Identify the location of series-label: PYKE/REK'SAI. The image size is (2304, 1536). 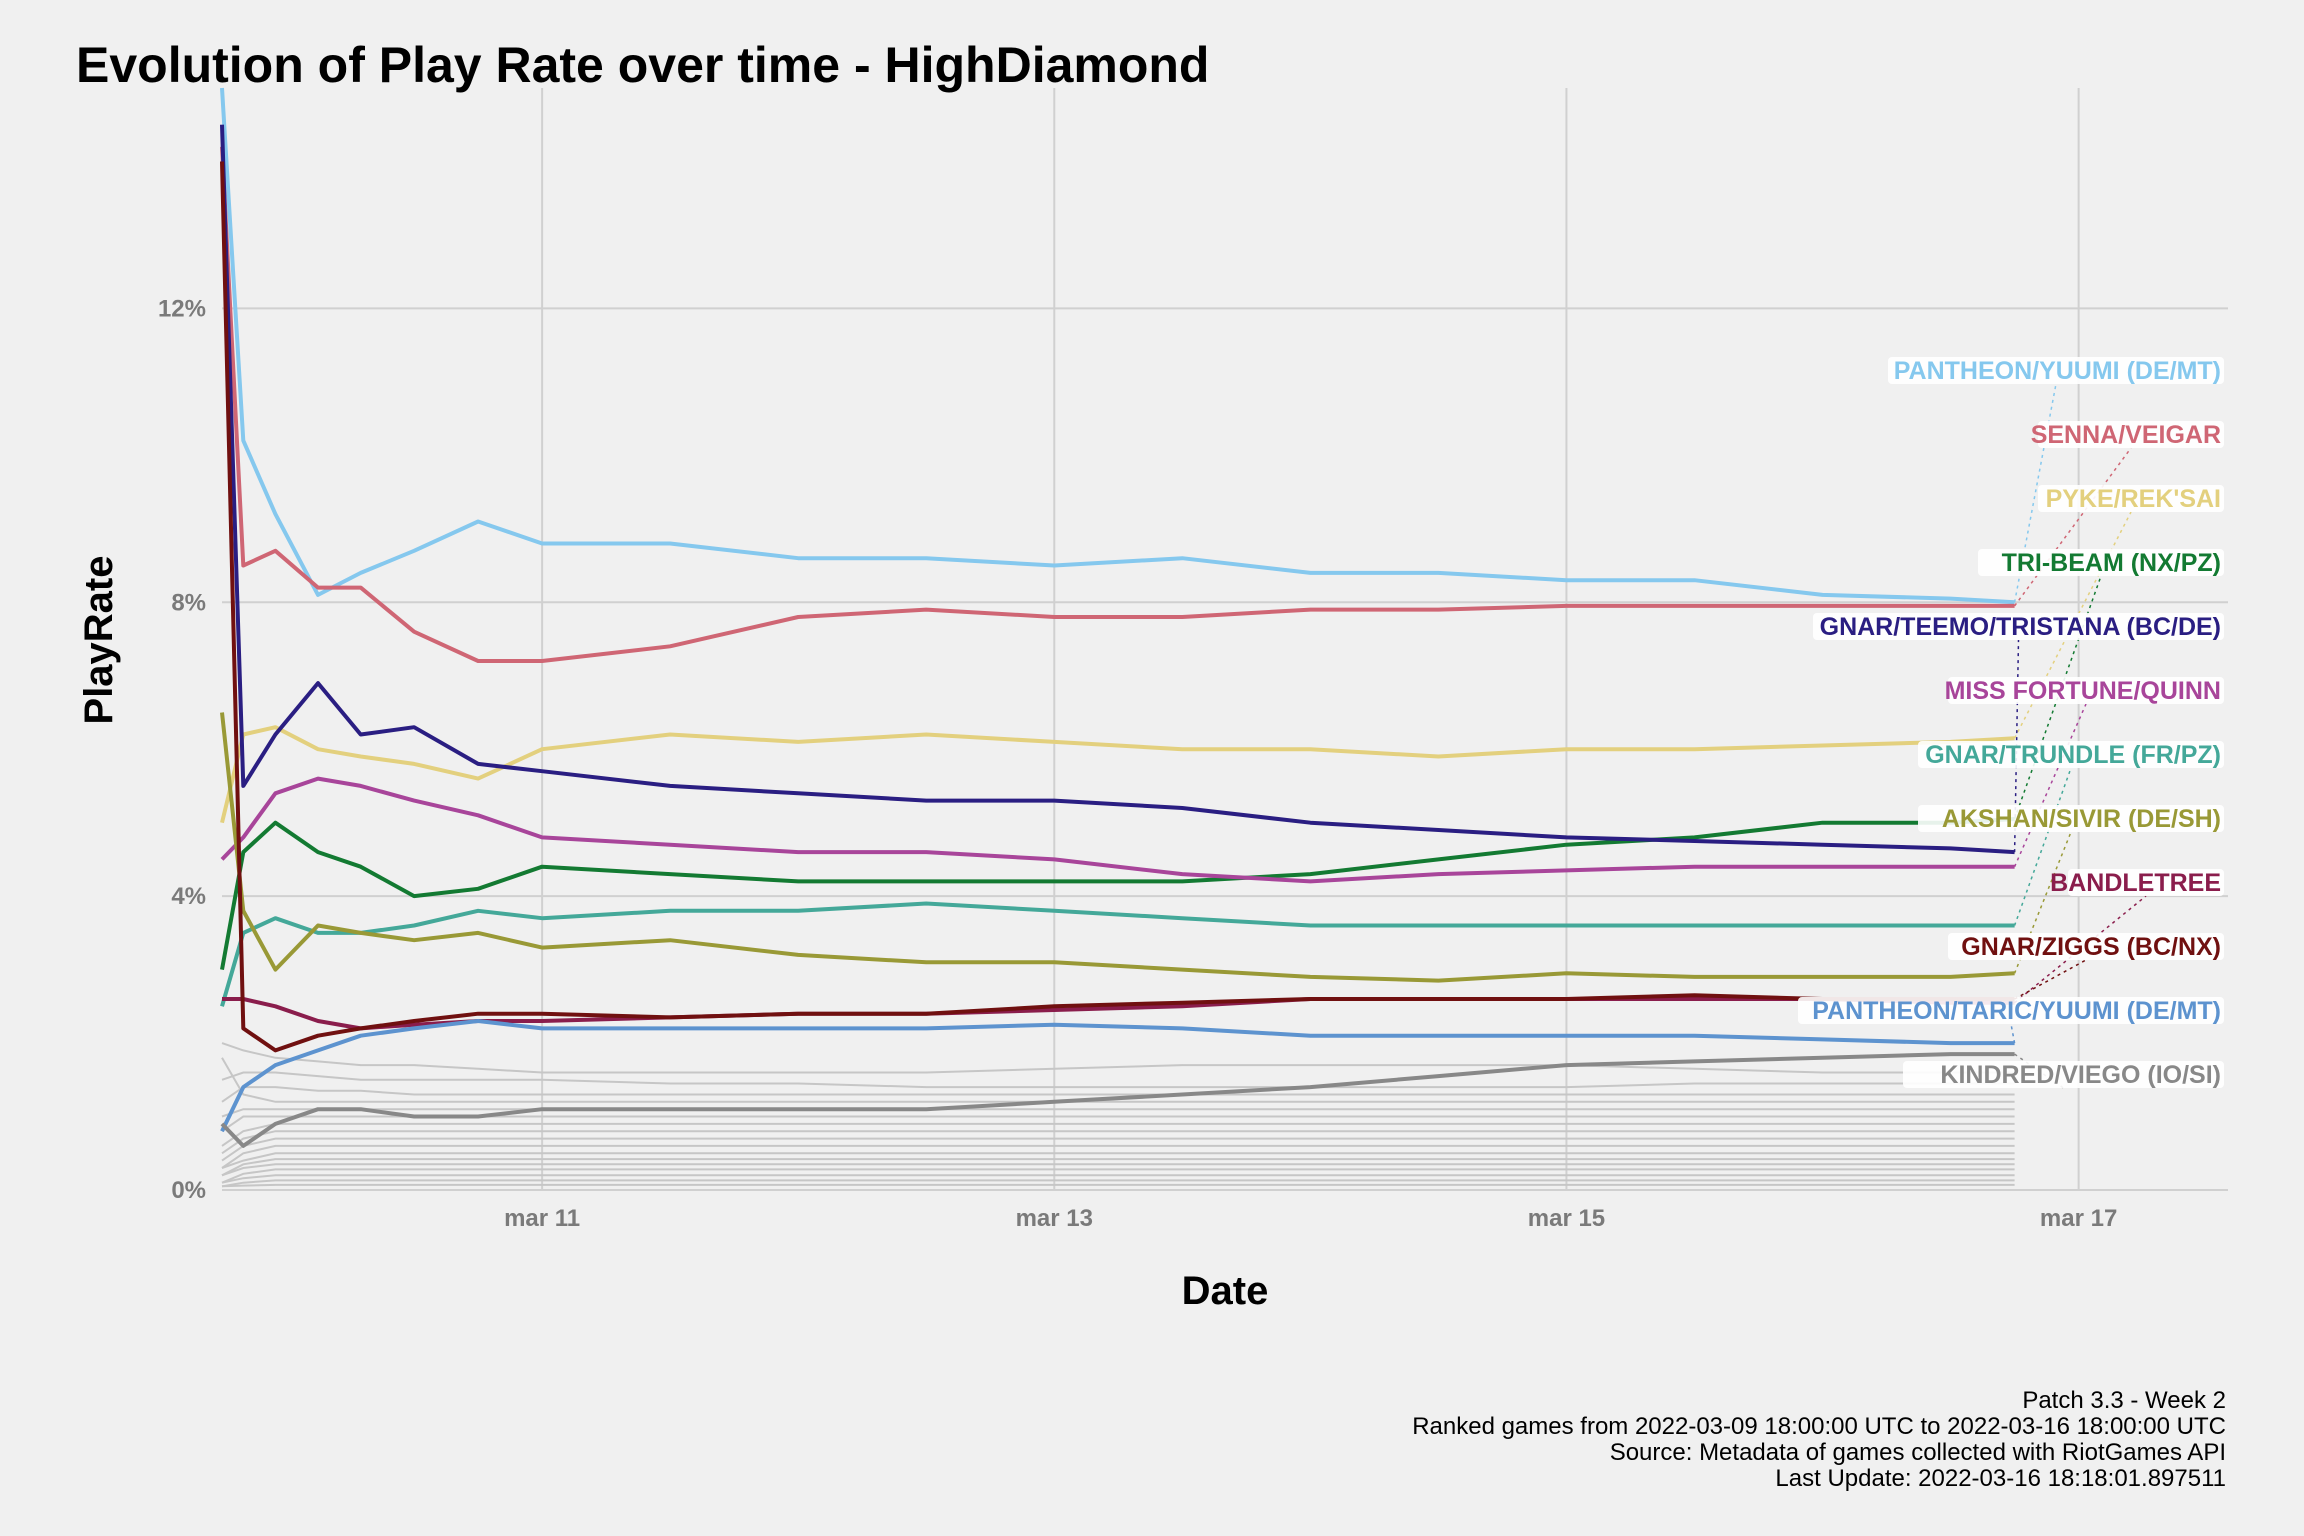
(2133, 499).